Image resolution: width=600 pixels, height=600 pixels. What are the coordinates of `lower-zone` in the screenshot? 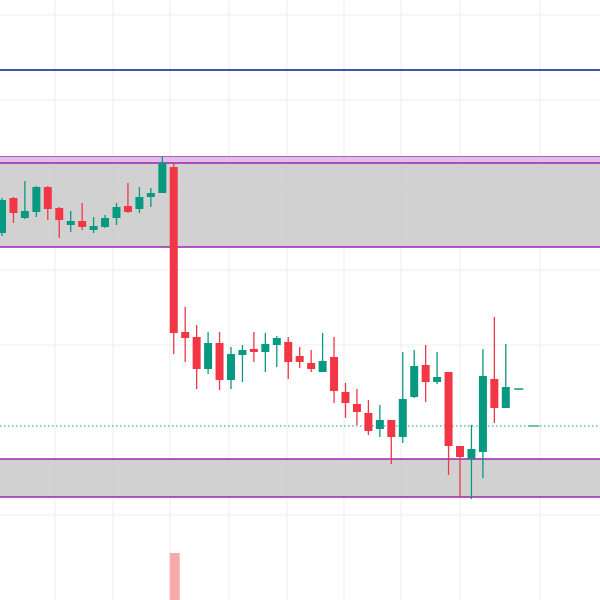 It's located at (300, 478).